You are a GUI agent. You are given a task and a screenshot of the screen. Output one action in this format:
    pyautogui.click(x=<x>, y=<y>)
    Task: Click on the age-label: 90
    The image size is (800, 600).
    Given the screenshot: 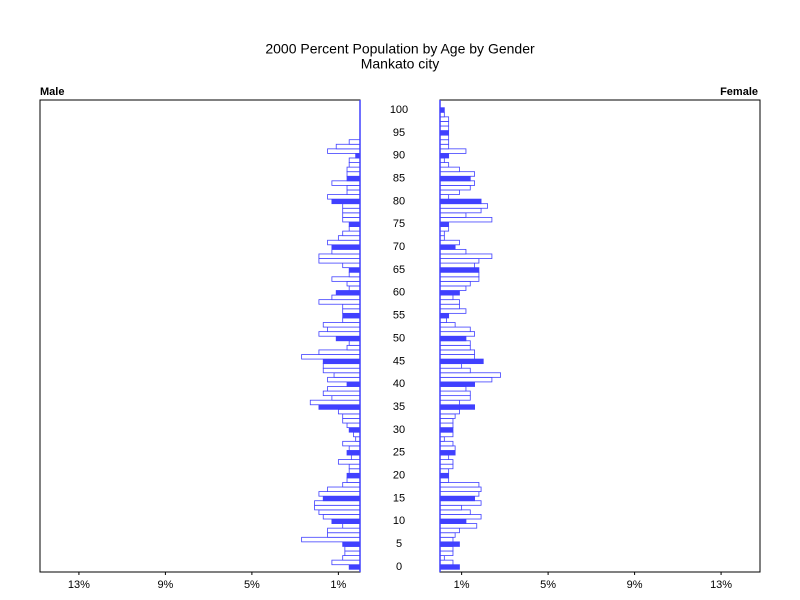 What is the action you would take?
    pyautogui.click(x=399, y=156)
    